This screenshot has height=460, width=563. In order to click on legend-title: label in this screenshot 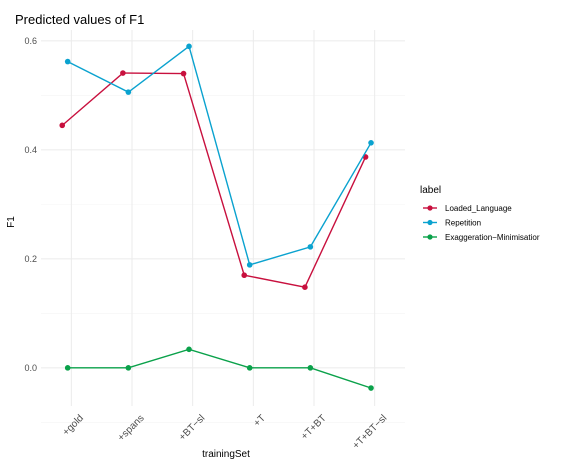, I will do `click(430, 190)`.